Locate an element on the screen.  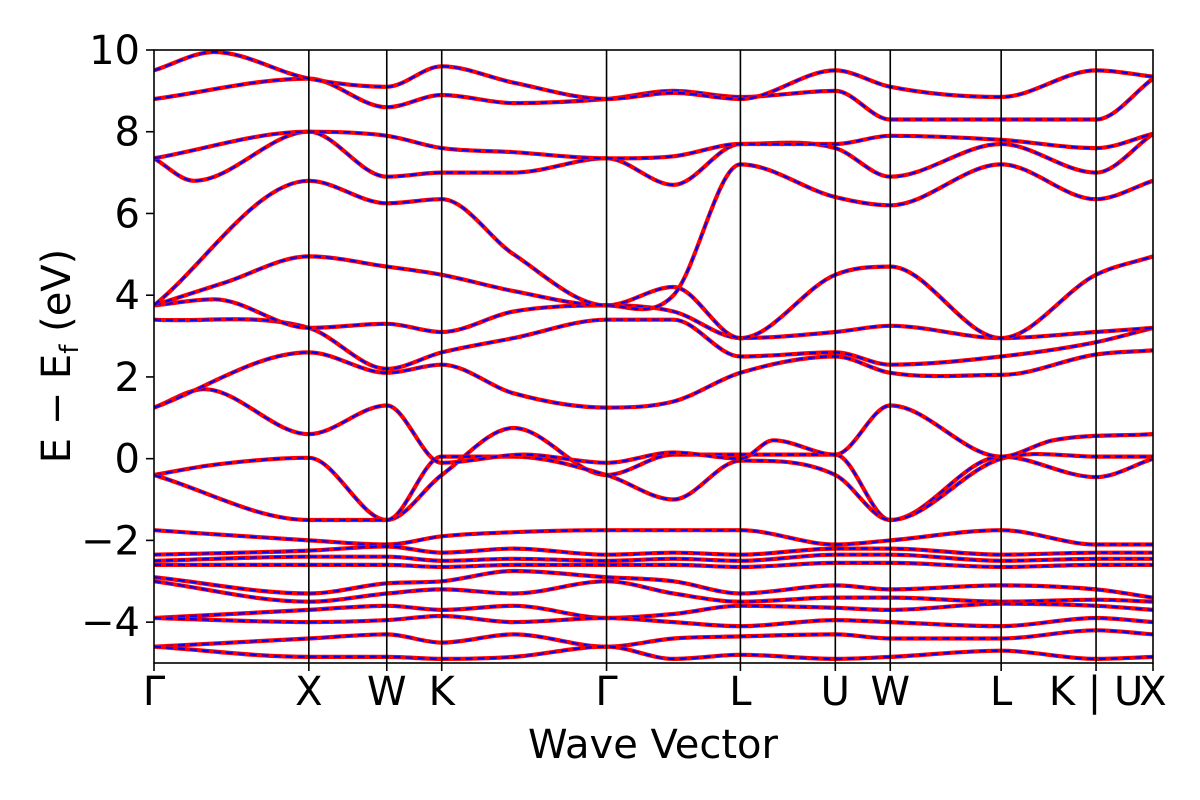
band-14-dashed is located at coordinates (653, 550).